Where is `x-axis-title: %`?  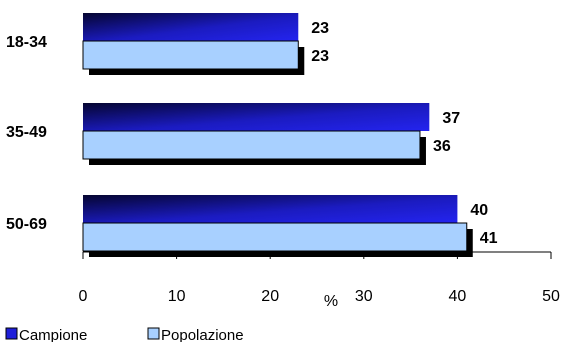 x-axis-title: % is located at coordinates (331, 301).